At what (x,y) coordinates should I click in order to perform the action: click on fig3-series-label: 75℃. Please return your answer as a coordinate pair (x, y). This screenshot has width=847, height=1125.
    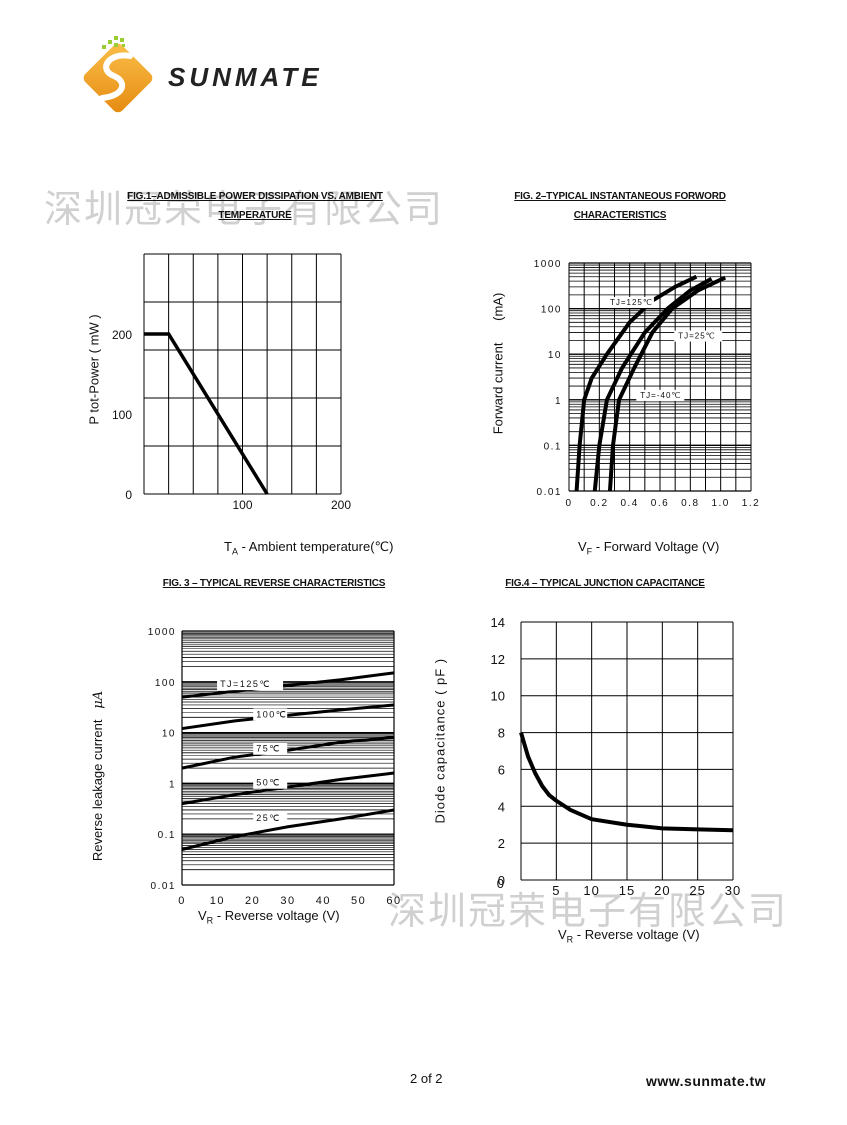
    Looking at the image, I should click on (268, 749).